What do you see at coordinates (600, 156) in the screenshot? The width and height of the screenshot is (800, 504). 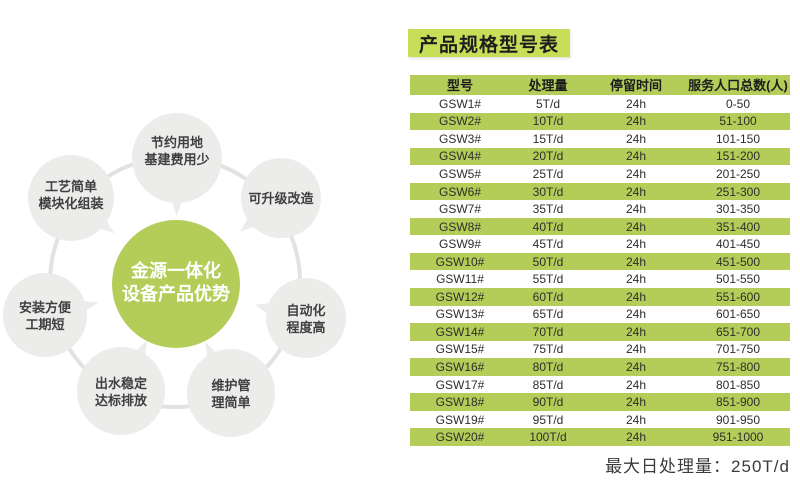 I see `table-row: GSW4# 20T/d 24h 151-200` at bounding box center [600, 156].